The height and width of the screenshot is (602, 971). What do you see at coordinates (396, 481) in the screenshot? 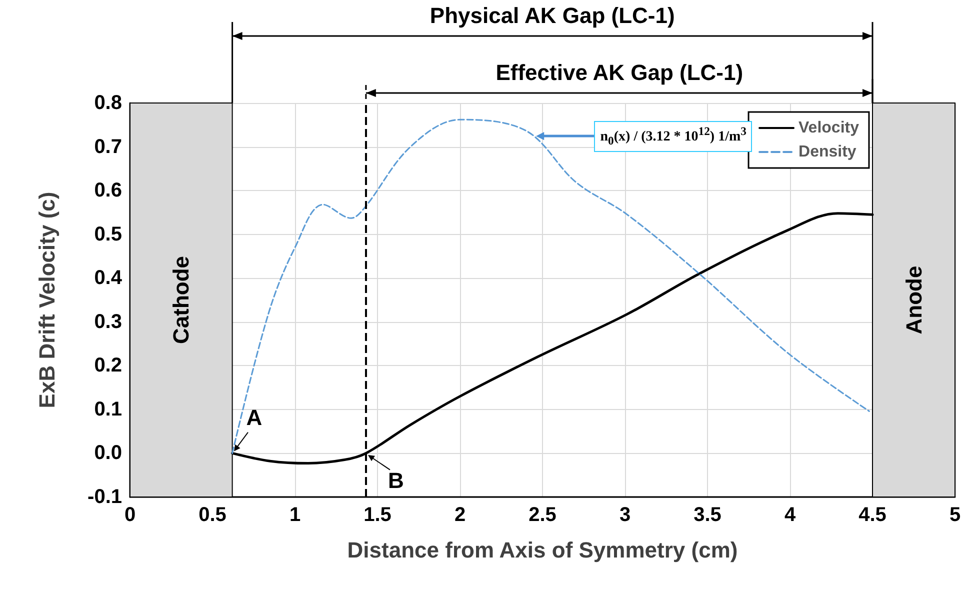
I see `annotation: B` at bounding box center [396, 481].